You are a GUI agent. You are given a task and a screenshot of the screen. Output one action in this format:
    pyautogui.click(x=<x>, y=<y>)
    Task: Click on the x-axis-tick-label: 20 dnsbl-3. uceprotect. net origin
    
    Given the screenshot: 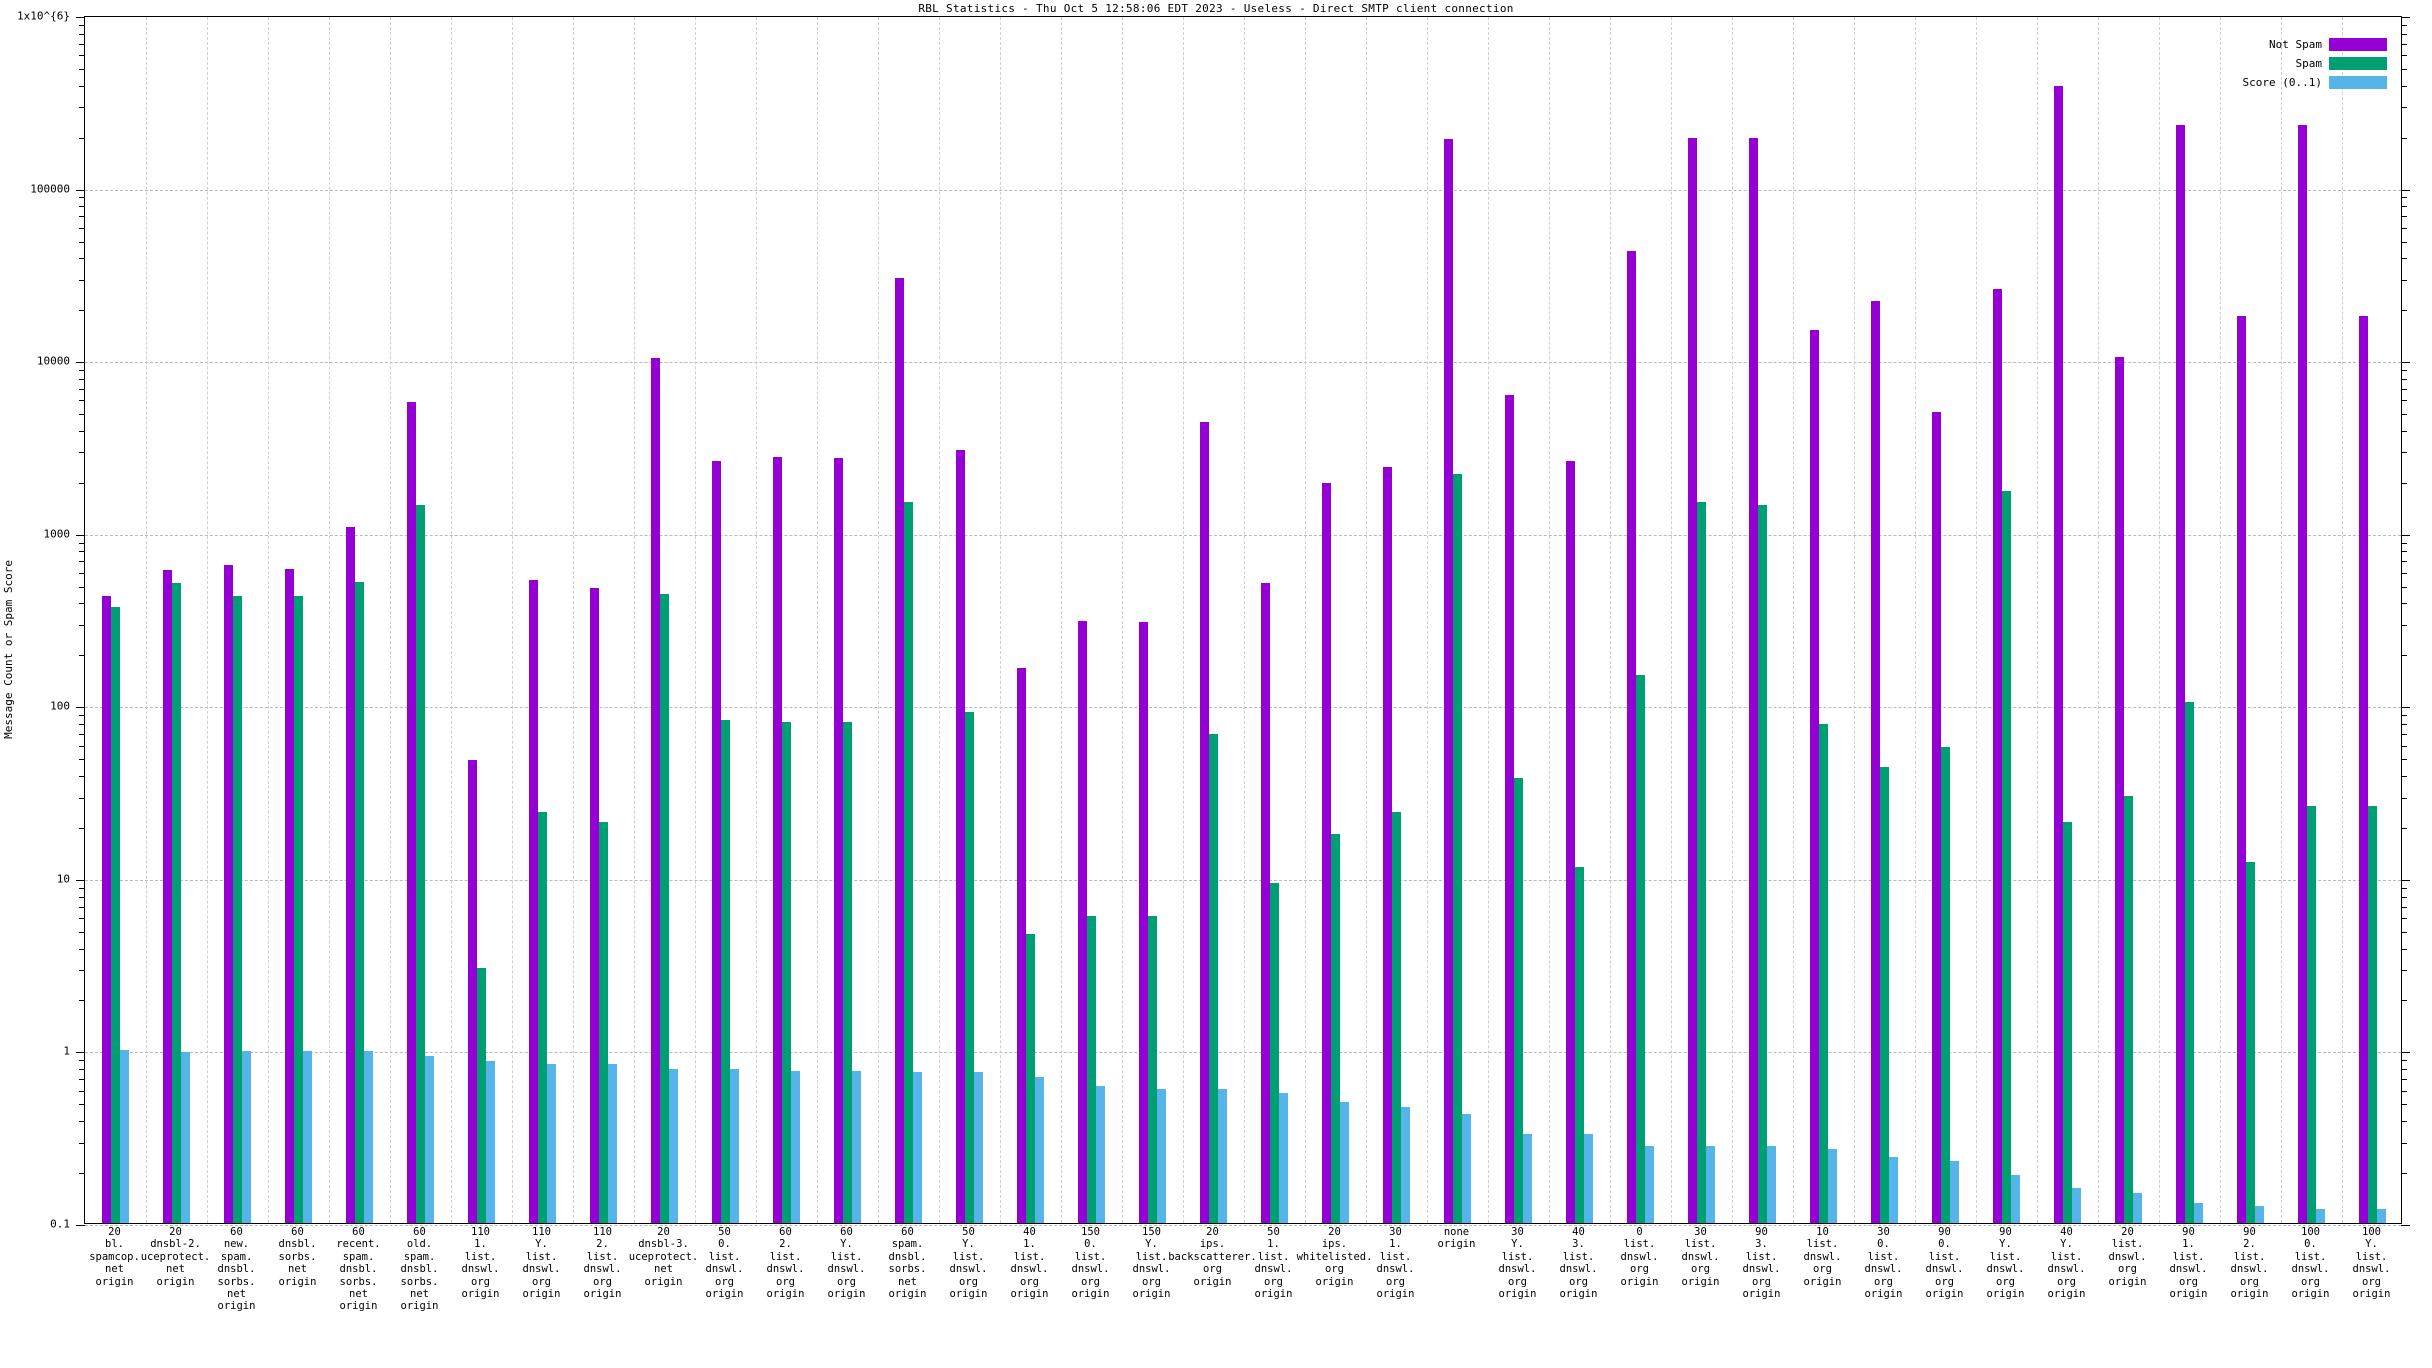 What is the action you would take?
    pyautogui.click(x=663, y=1257)
    